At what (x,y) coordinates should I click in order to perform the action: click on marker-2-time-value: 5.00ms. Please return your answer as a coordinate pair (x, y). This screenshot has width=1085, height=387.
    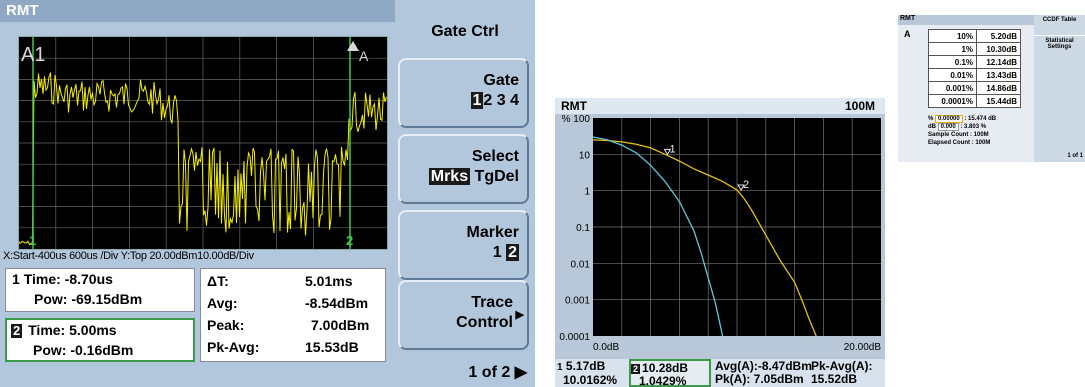
    Looking at the image, I should click on (93, 330).